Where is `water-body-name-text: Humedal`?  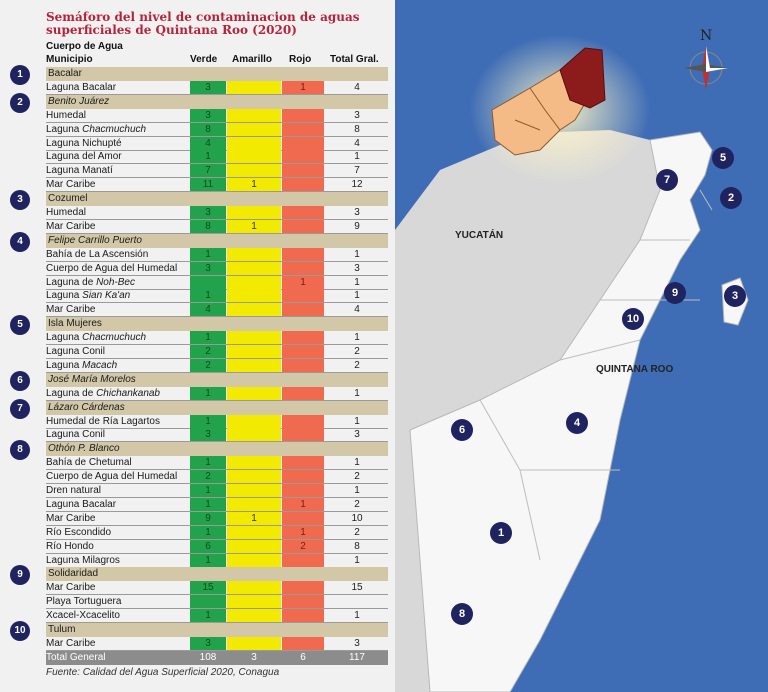 water-body-name-text: Humedal is located at coordinates (66, 212).